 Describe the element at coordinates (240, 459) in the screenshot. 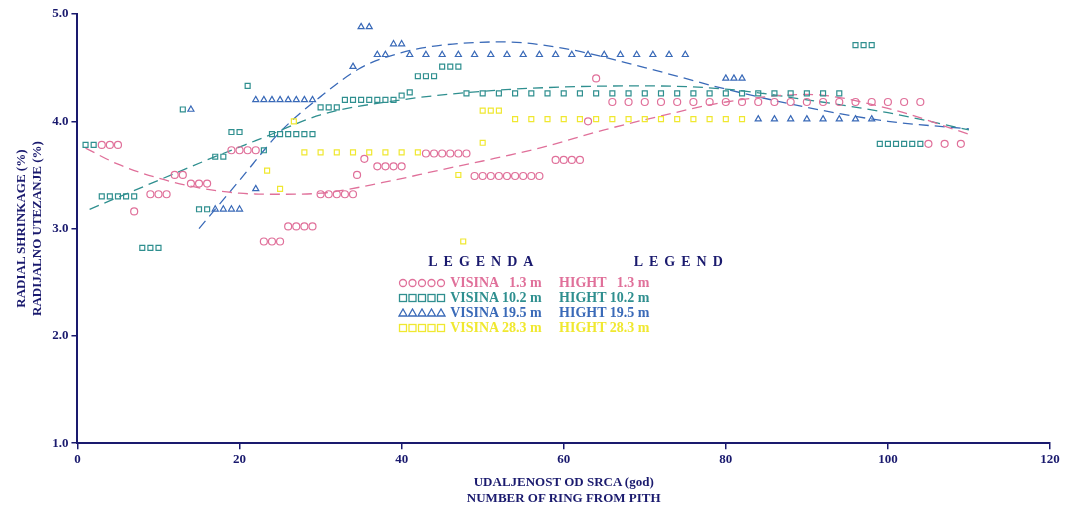

I see `x-tick-label: 20` at that location.